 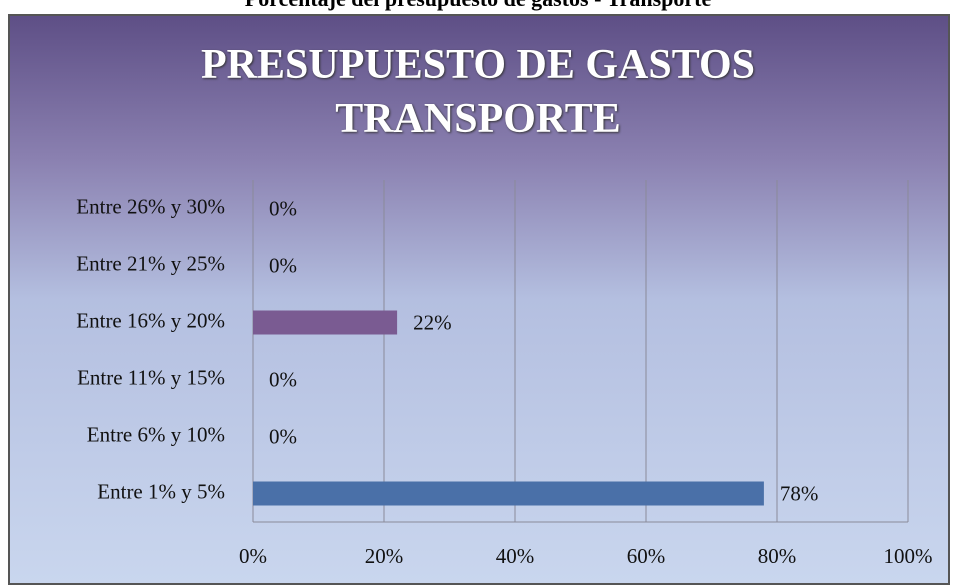 I want to click on x-tick-label: 20%, so click(x=384, y=556).